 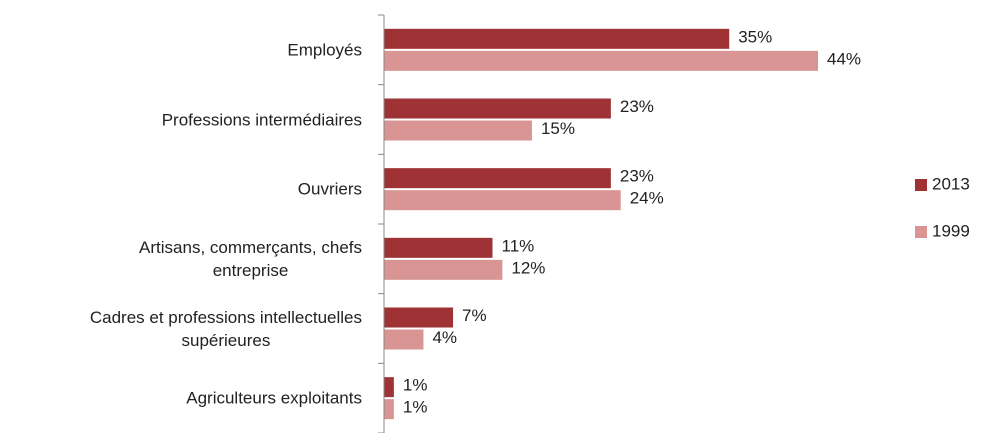 I want to click on data-label: 7%, so click(x=474, y=315).